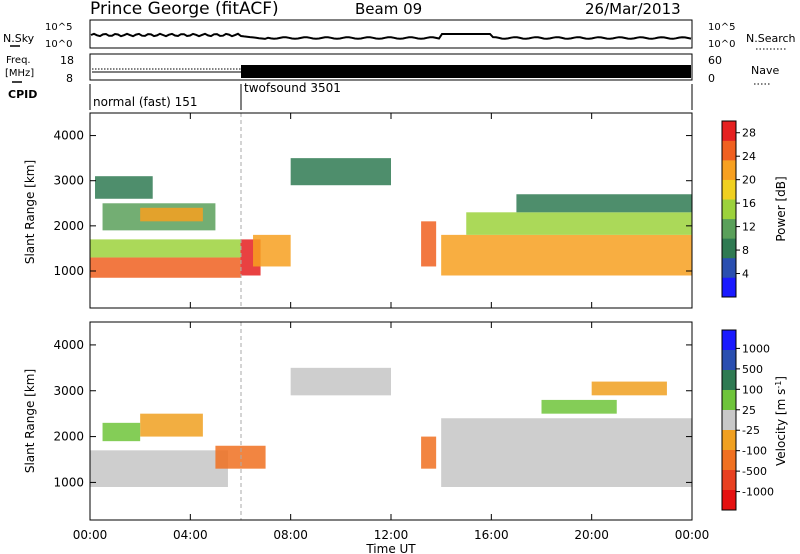  I want to click on velocity-colorbar-frame, so click(729, 420).